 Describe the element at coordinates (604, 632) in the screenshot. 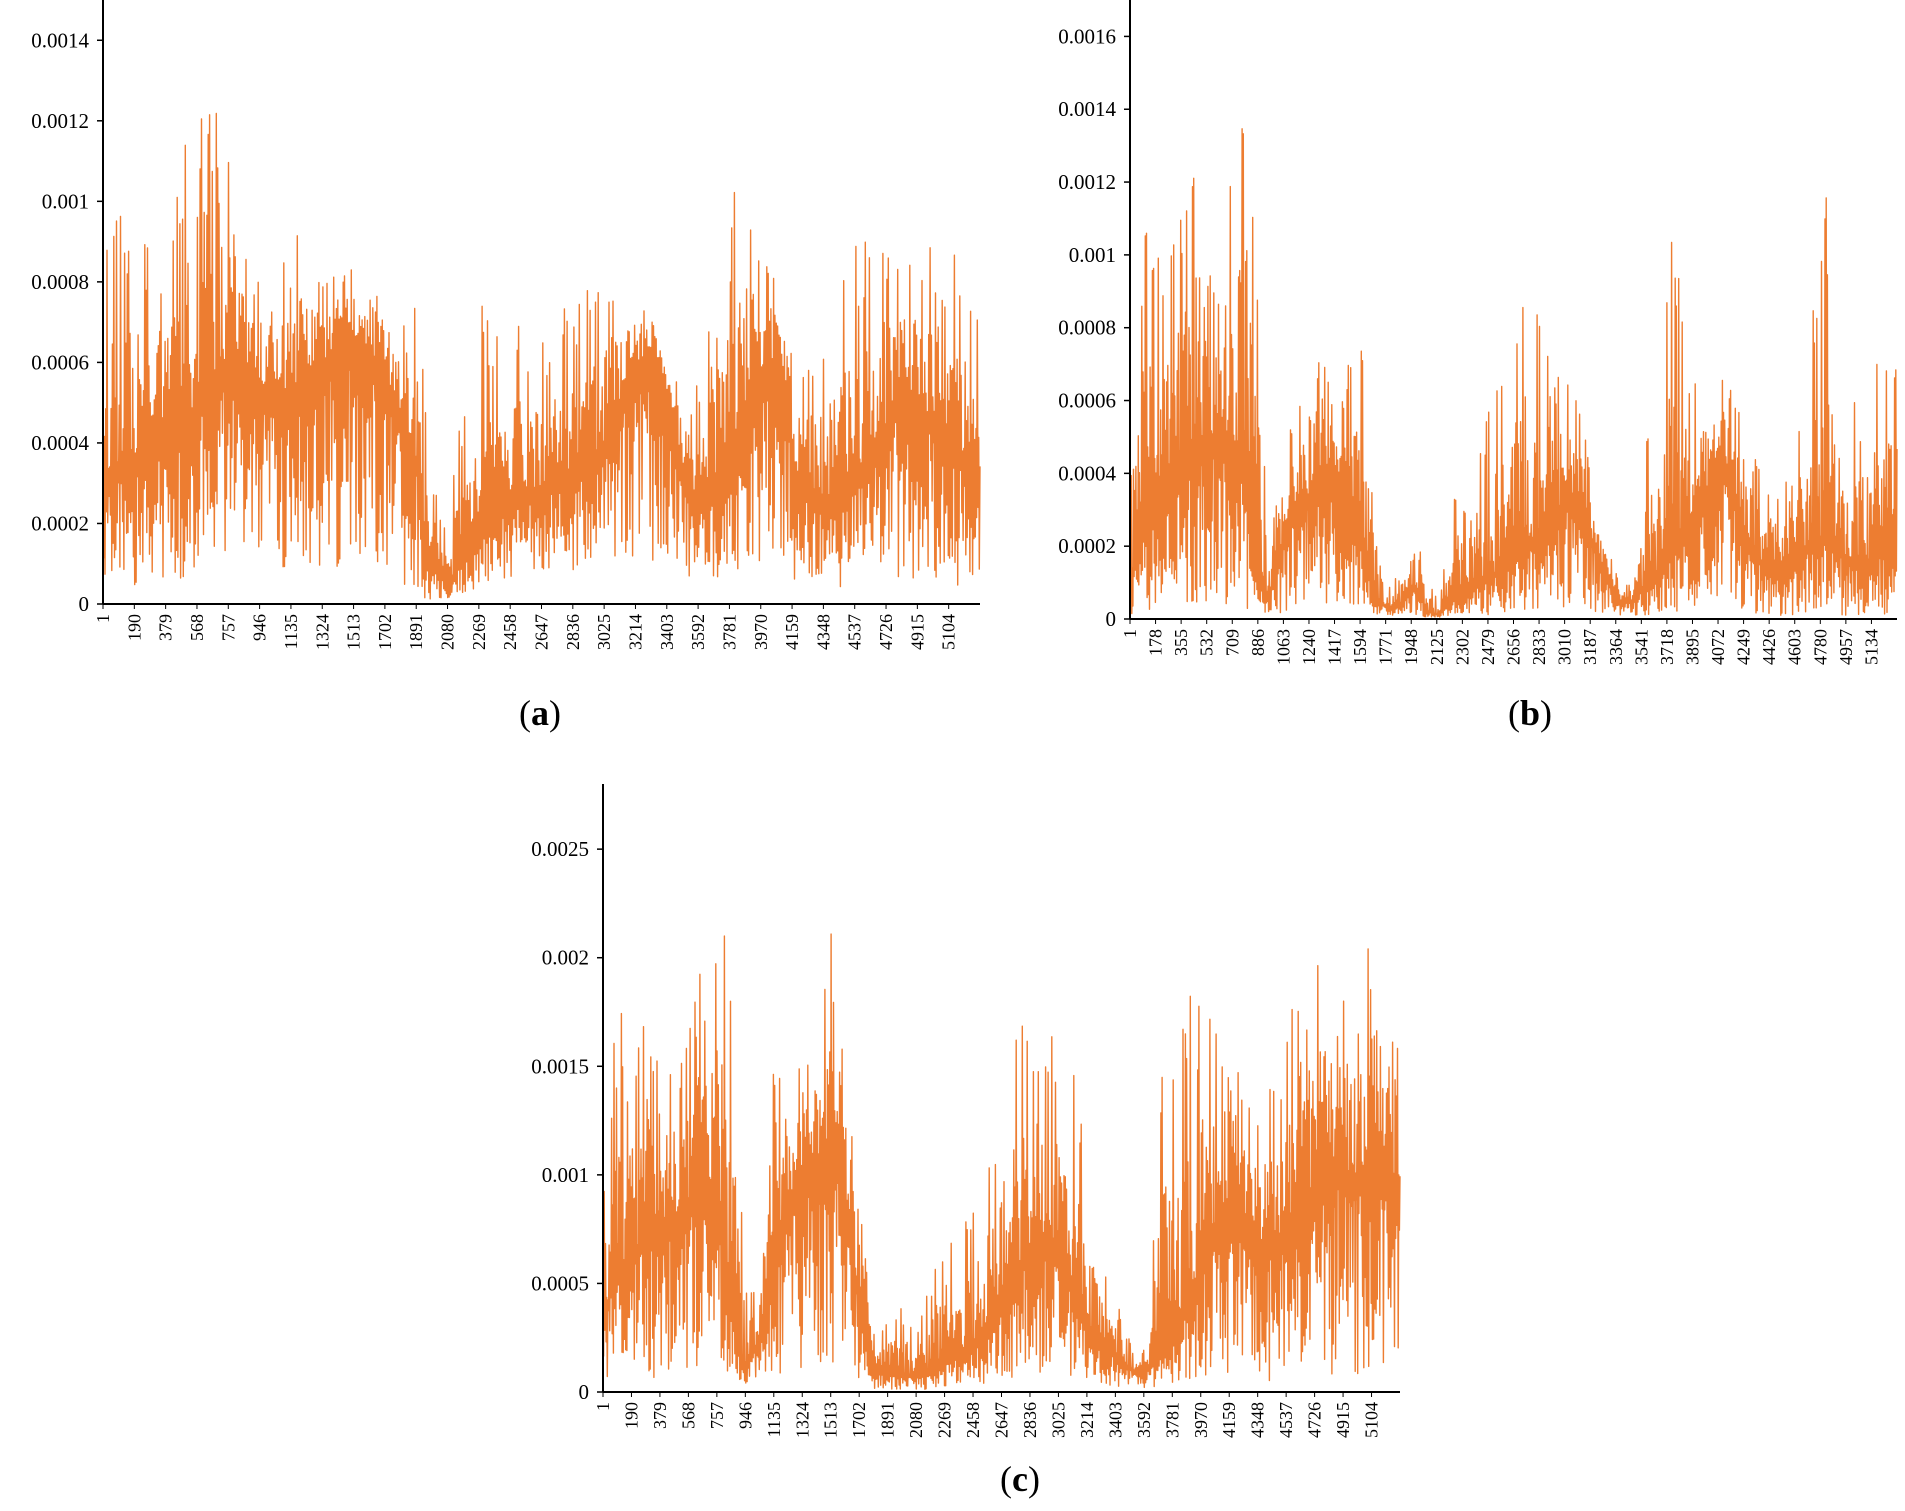

I see `x-tick-label-a: 3025` at that location.